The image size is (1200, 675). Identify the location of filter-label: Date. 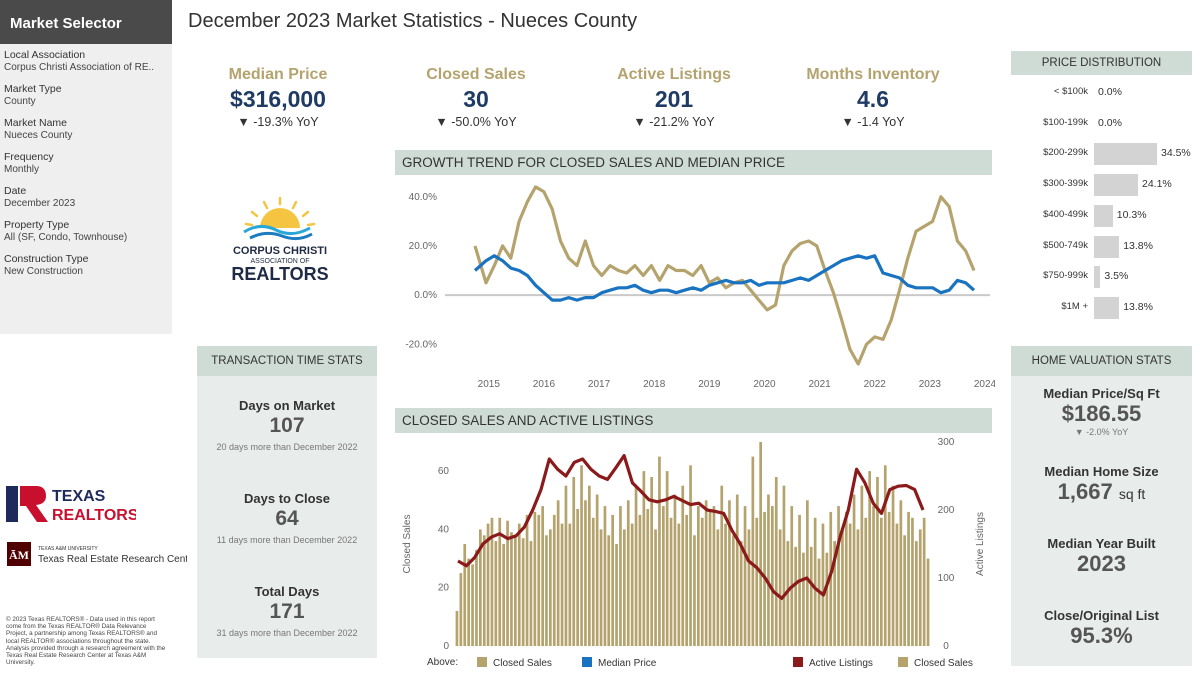
(15, 191).